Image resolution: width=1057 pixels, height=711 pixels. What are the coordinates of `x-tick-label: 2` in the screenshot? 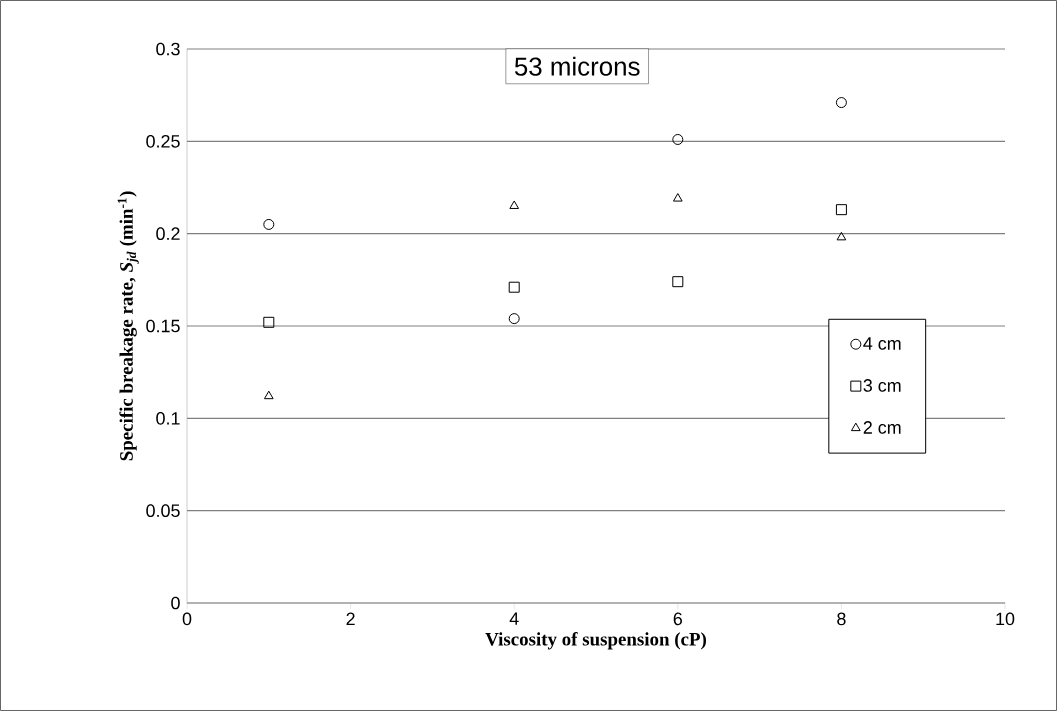 It's located at (350, 619).